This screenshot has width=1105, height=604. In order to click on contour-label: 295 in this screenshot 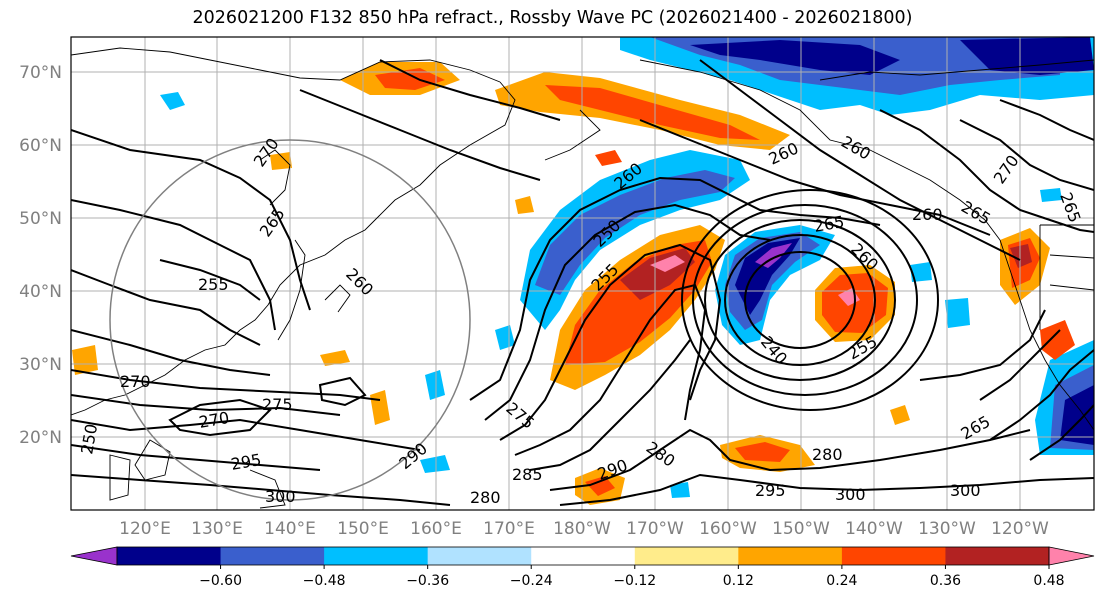, I will do `click(770, 490)`.